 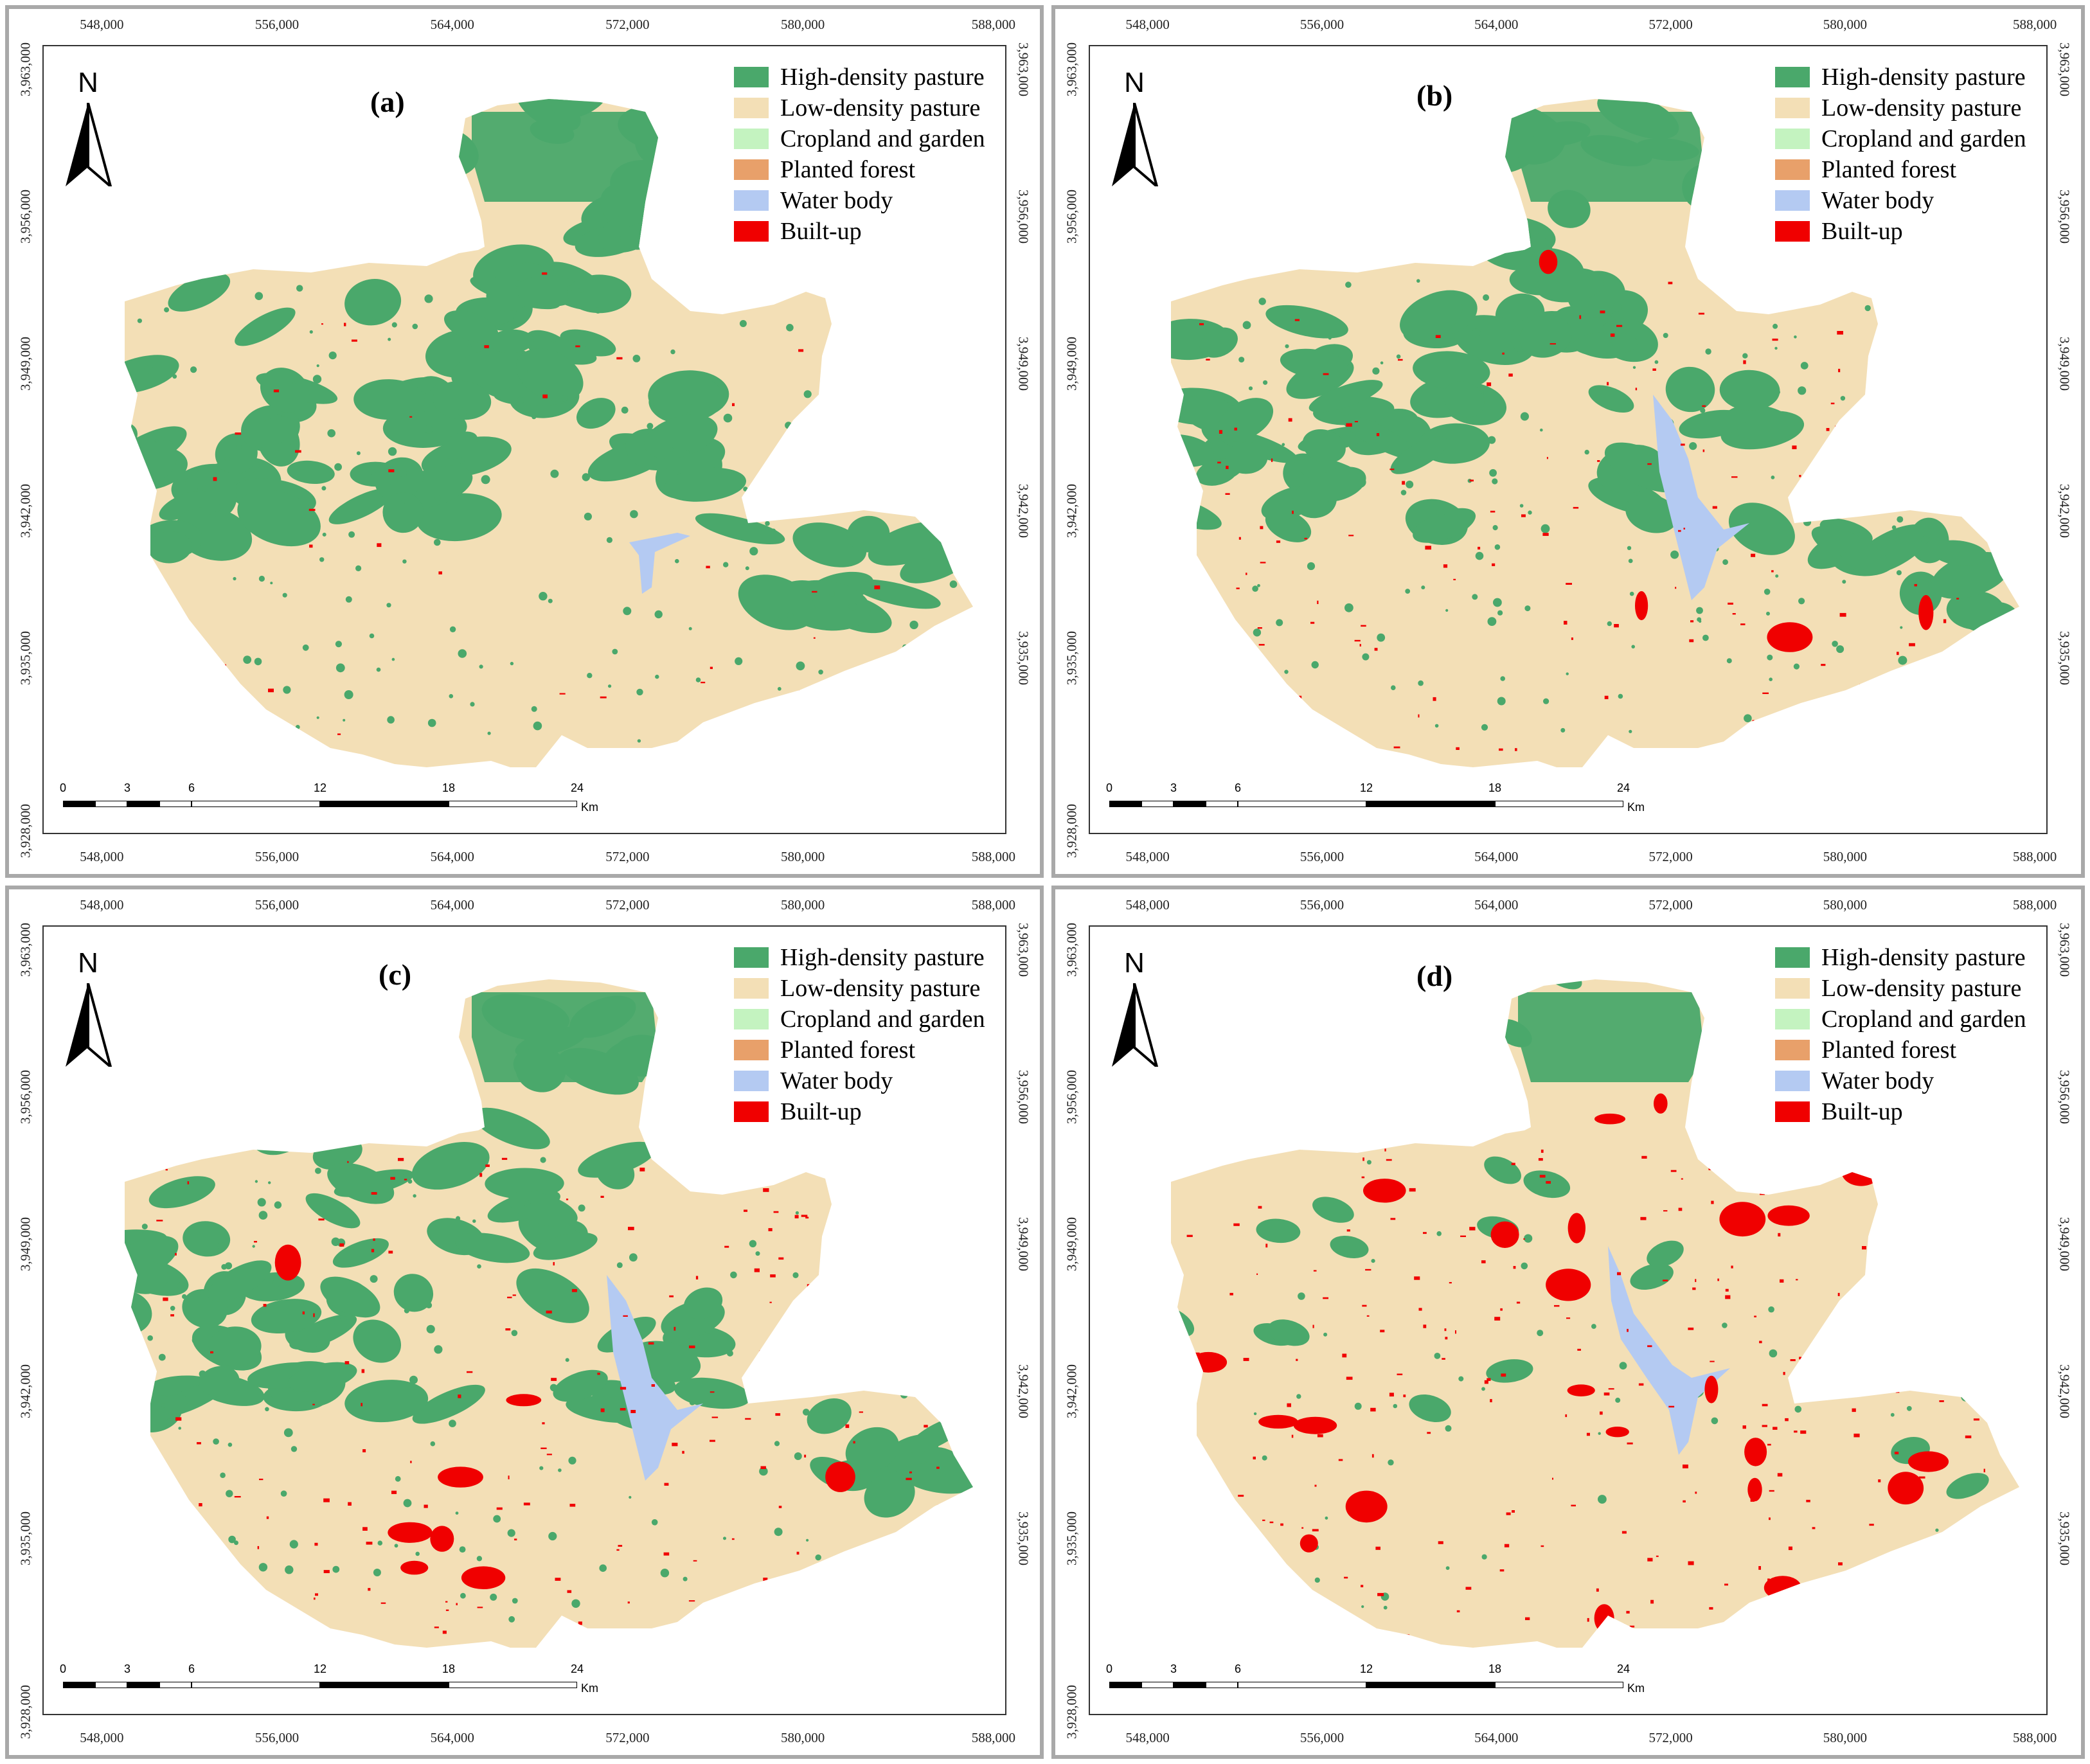 I want to click on y-coordinate-label: 3,963,000, so click(x=25, y=950).